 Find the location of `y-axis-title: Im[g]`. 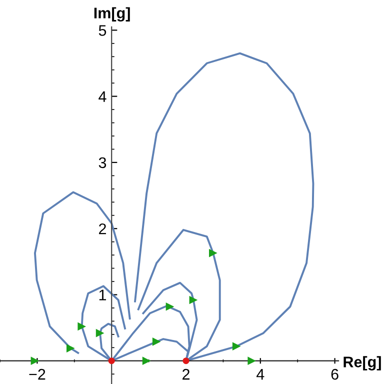

y-axis-title: Im[g] is located at coordinates (112, 14).